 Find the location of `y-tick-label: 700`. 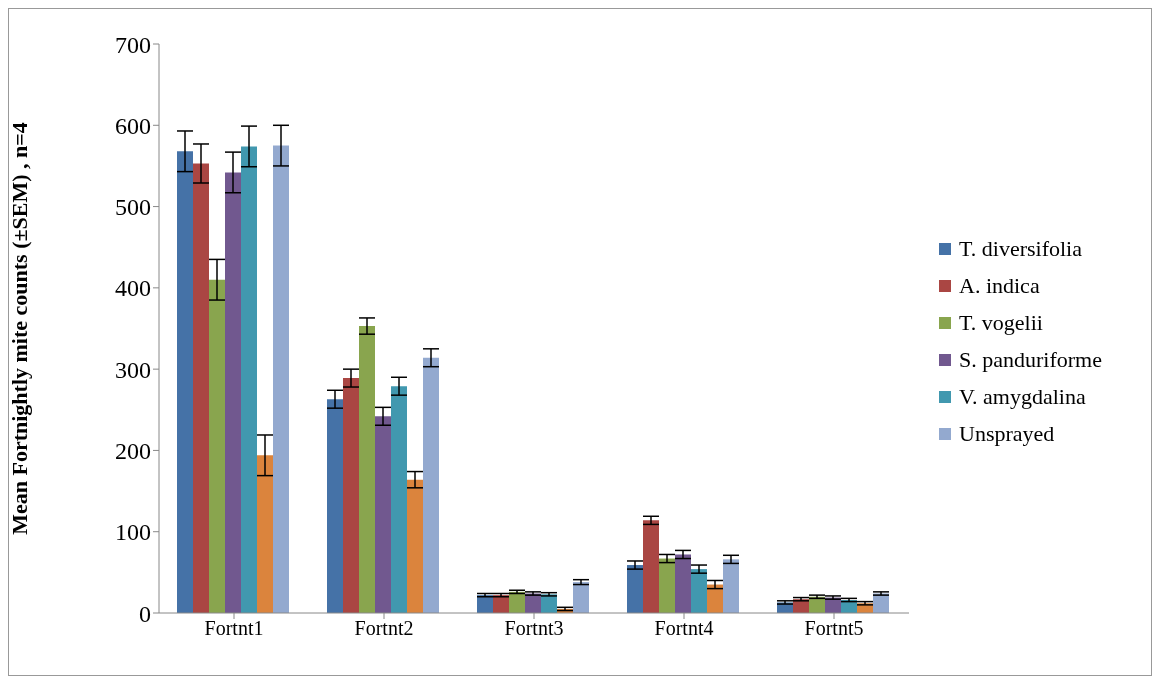

y-tick-label: 700 is located at coordinates (133, 44).